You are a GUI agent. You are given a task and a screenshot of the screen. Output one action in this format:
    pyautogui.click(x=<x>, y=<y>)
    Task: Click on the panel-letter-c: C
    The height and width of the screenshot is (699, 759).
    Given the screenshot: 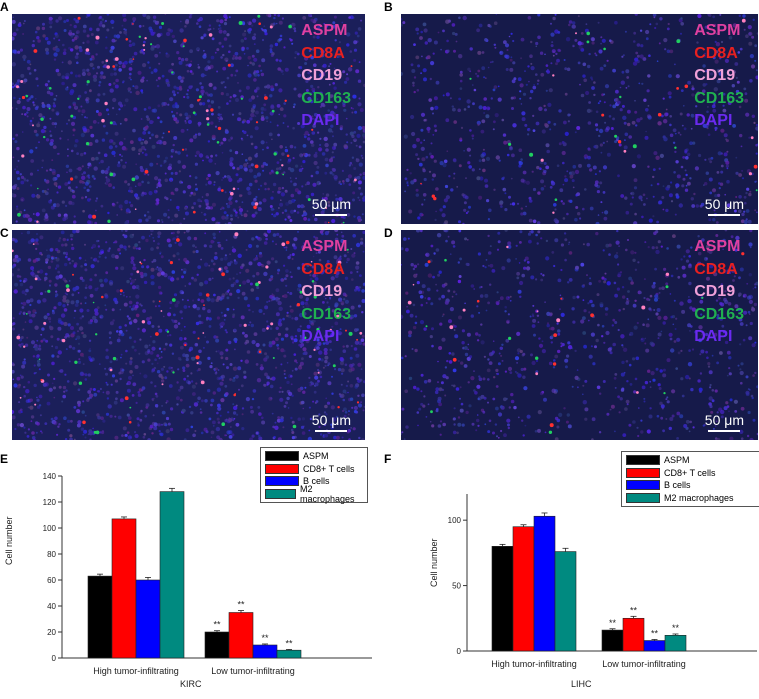 What is the action you would take?
    pyautogui.click(x=4, y=233)
    